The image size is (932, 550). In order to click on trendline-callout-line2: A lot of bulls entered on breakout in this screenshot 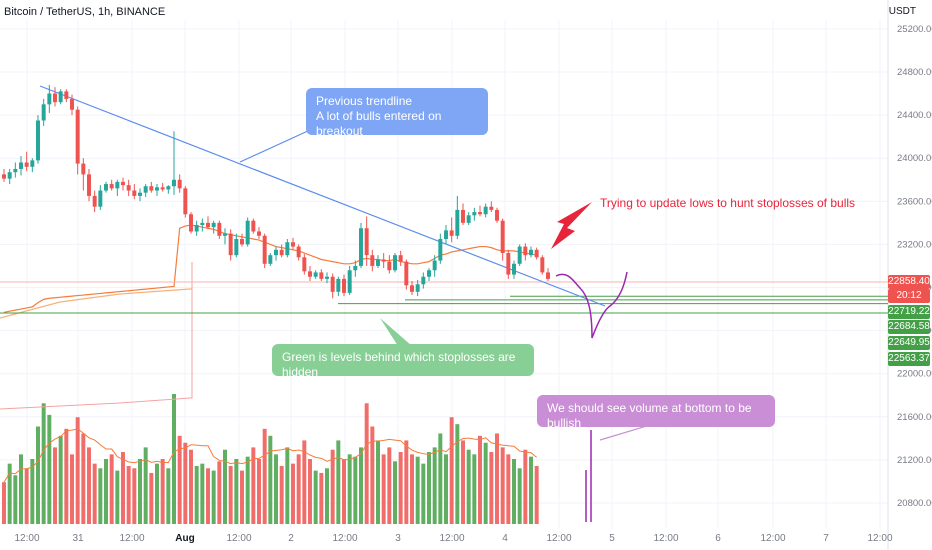, I will do `click(379, 123)`.